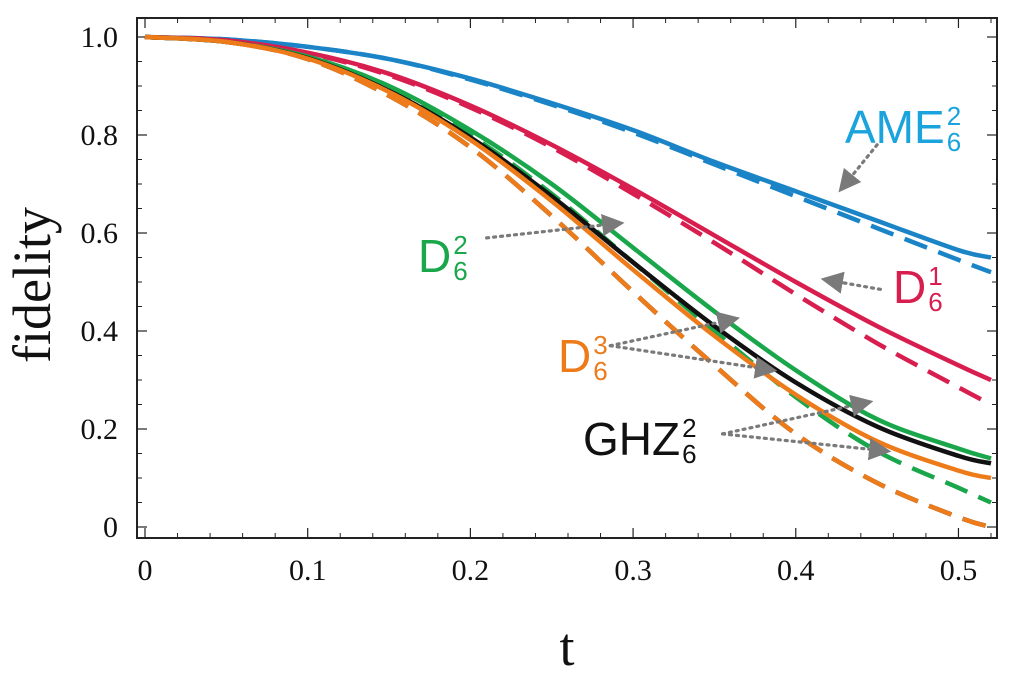 Image resolution: width=1015 pixels, height=674 pixels. I want to click on x-tick-label: 0.3, so click(633, 570).